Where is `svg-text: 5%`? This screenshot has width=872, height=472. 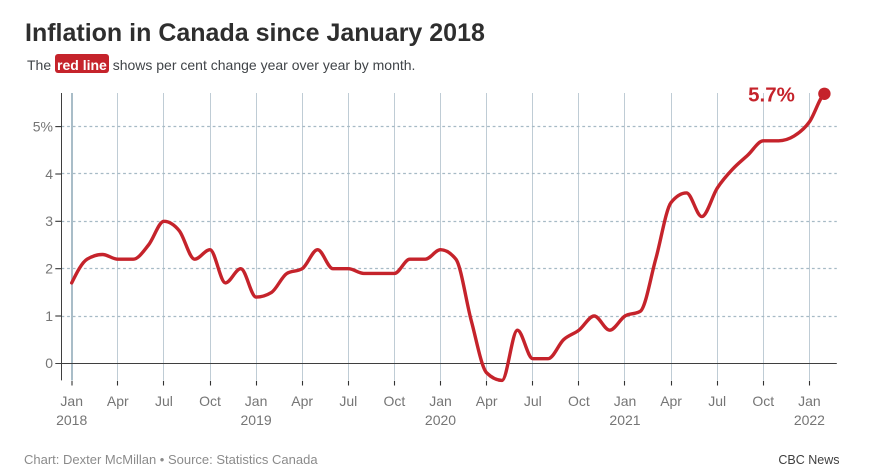 svg-text: 5% is located at coordinates (43, 126).